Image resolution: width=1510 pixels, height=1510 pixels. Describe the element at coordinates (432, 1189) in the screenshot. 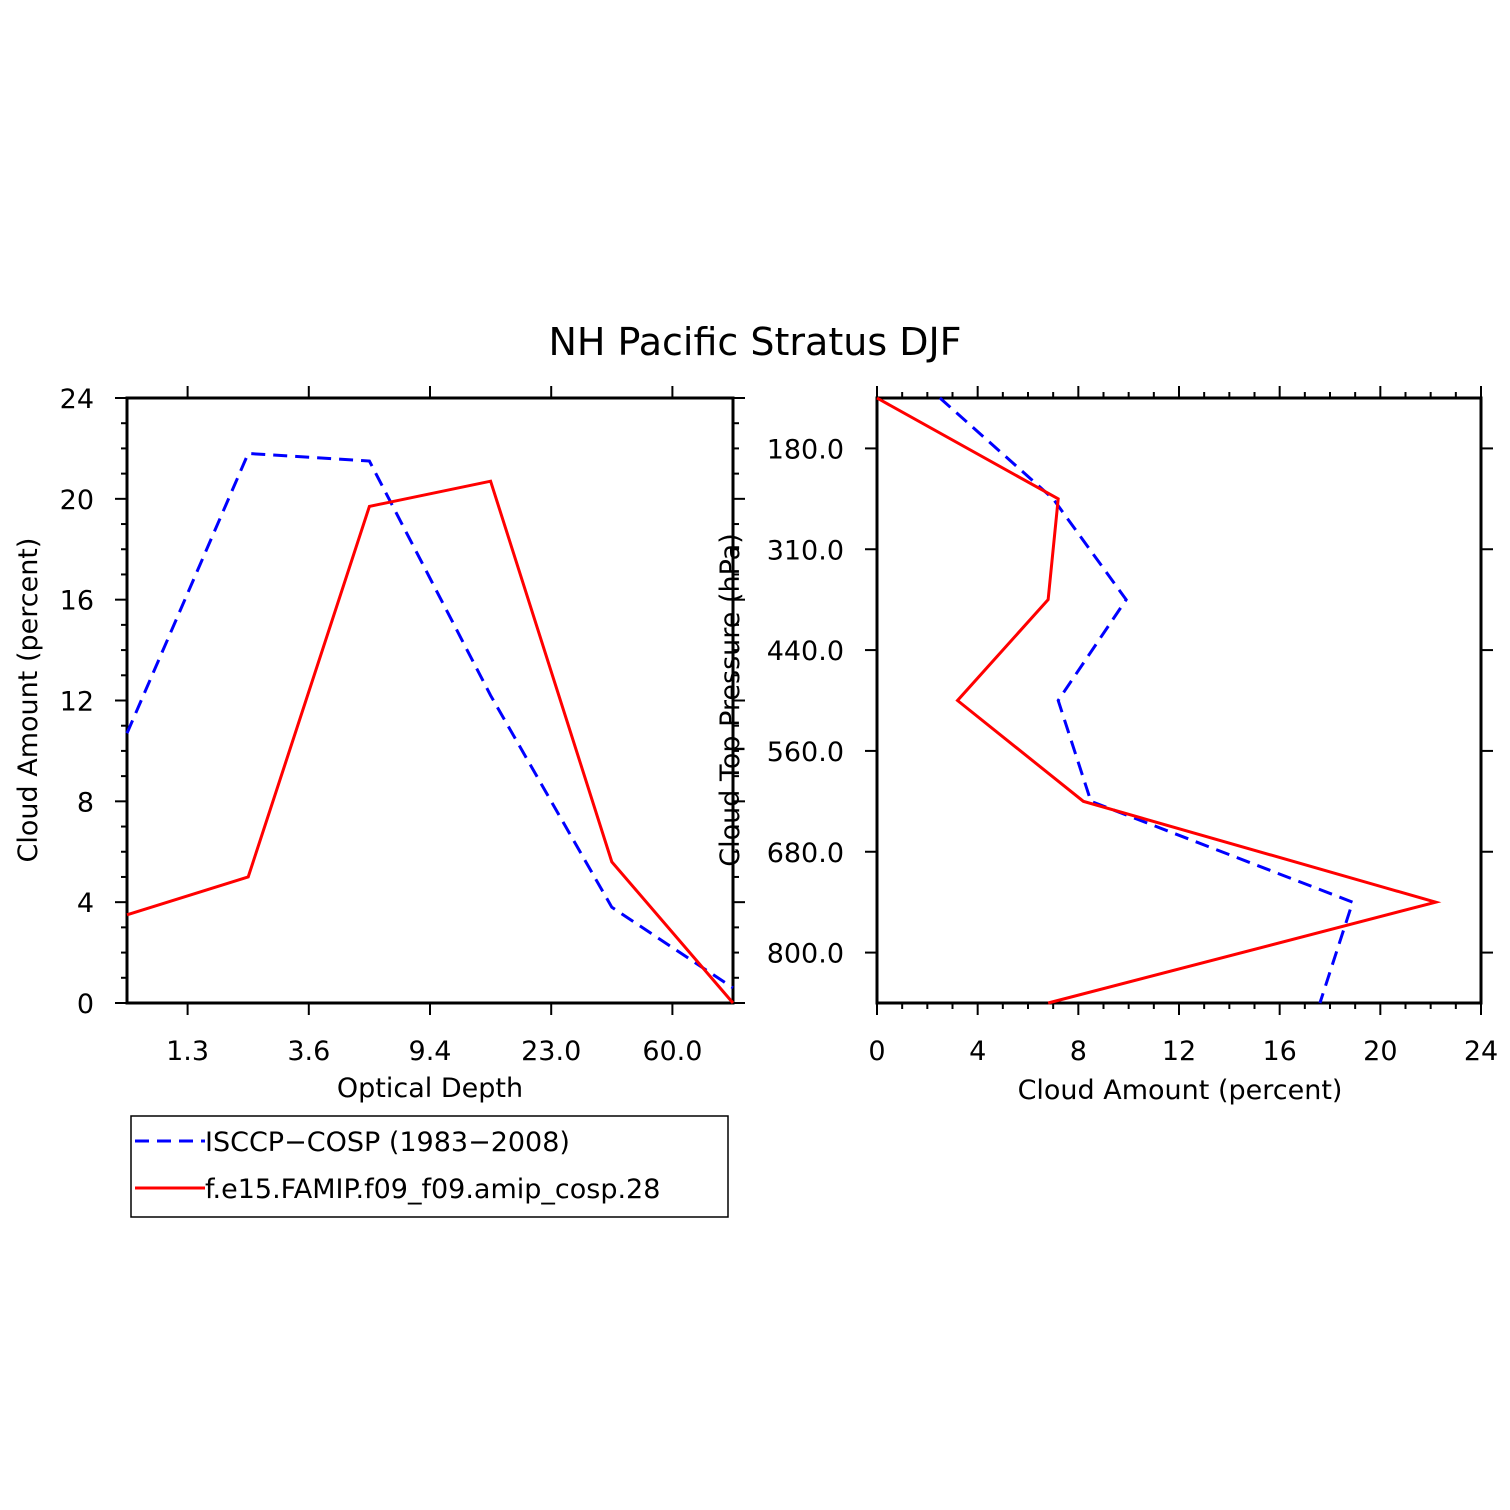

I see `legend-label-model: f.e15.FAMIP.f09_f09.amip_cosp.28` at that location.